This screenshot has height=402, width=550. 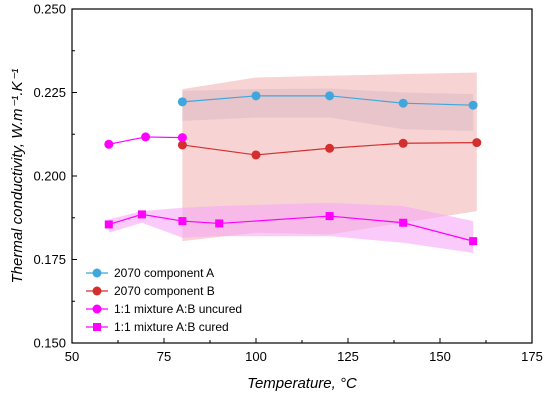 What do you see at coordinates (72, 356) in the screenshot?
I see `x-tick-label: 50` at bounding box center [72, 356].